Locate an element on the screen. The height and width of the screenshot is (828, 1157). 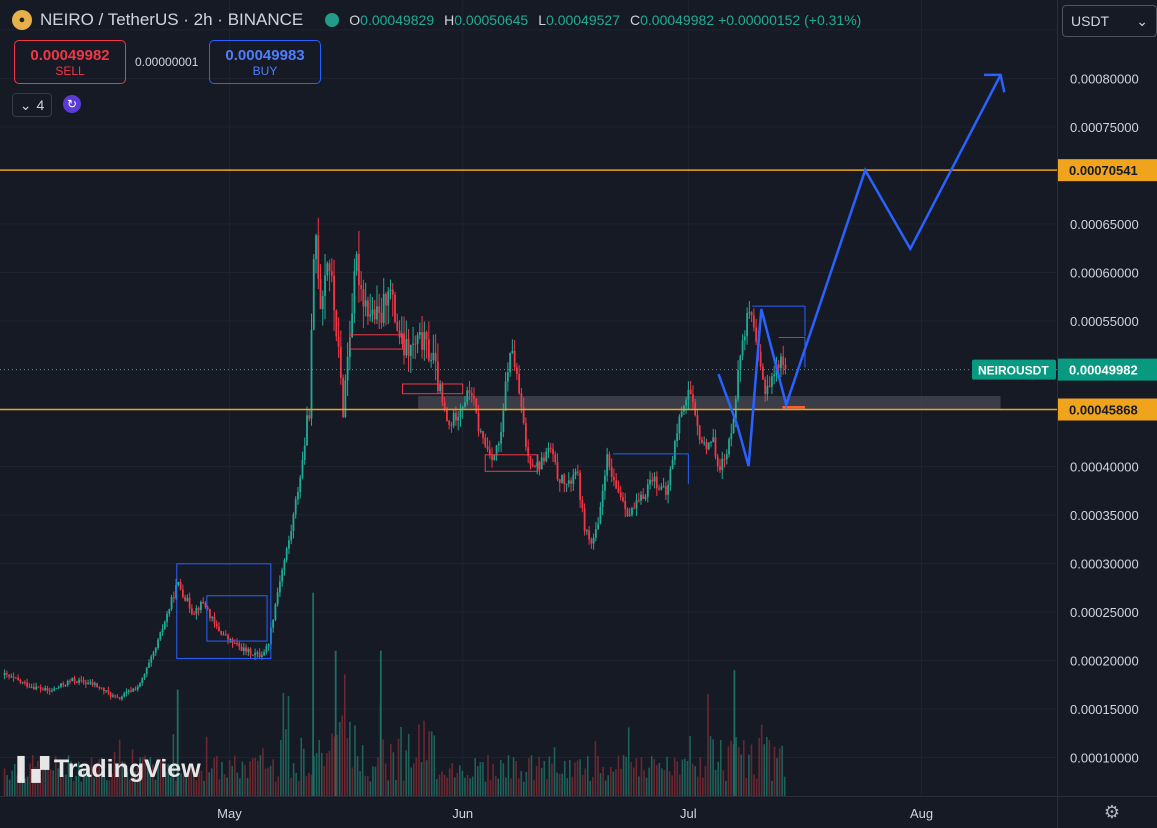
watermark-text: TradingView is located at coordinates (127, 769).